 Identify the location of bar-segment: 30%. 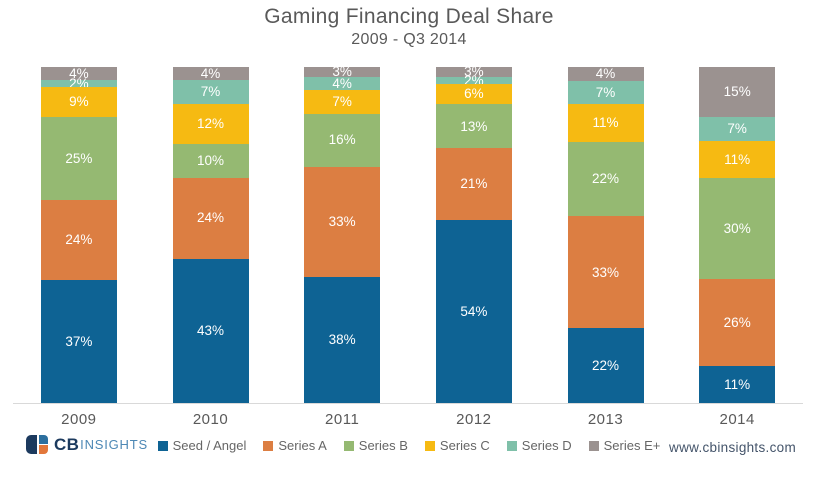
(737, 228).